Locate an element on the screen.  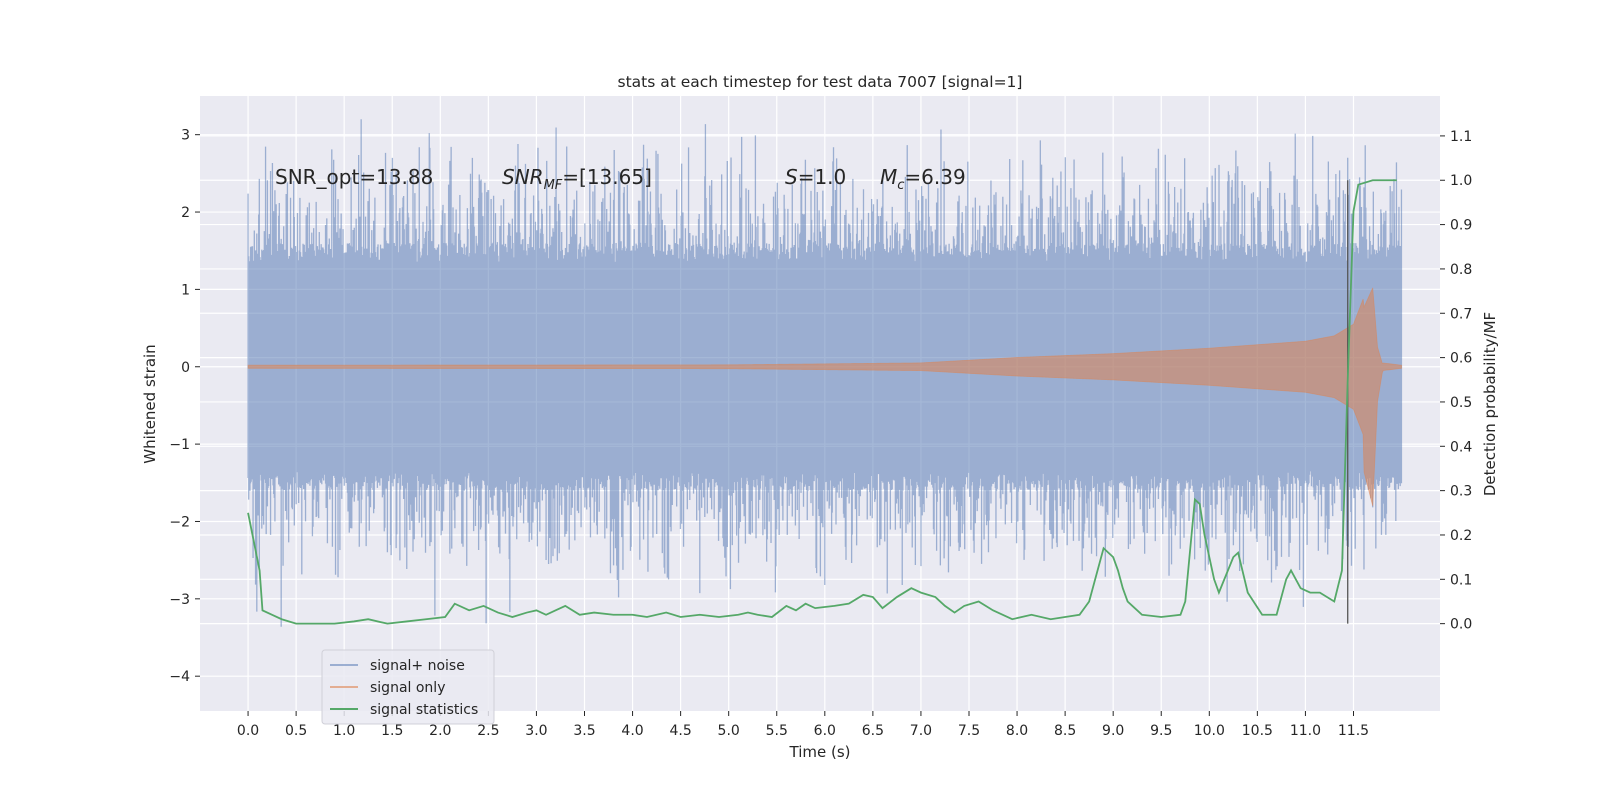
annotation-mc-value: =6.39 is located at coordinates (934, 177).